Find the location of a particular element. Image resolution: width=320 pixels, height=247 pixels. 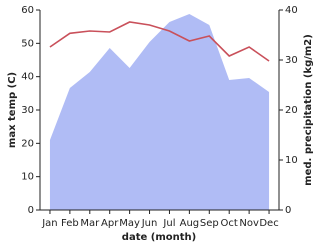

y2-tick-label: 0 is located at coordinates (288, 210).